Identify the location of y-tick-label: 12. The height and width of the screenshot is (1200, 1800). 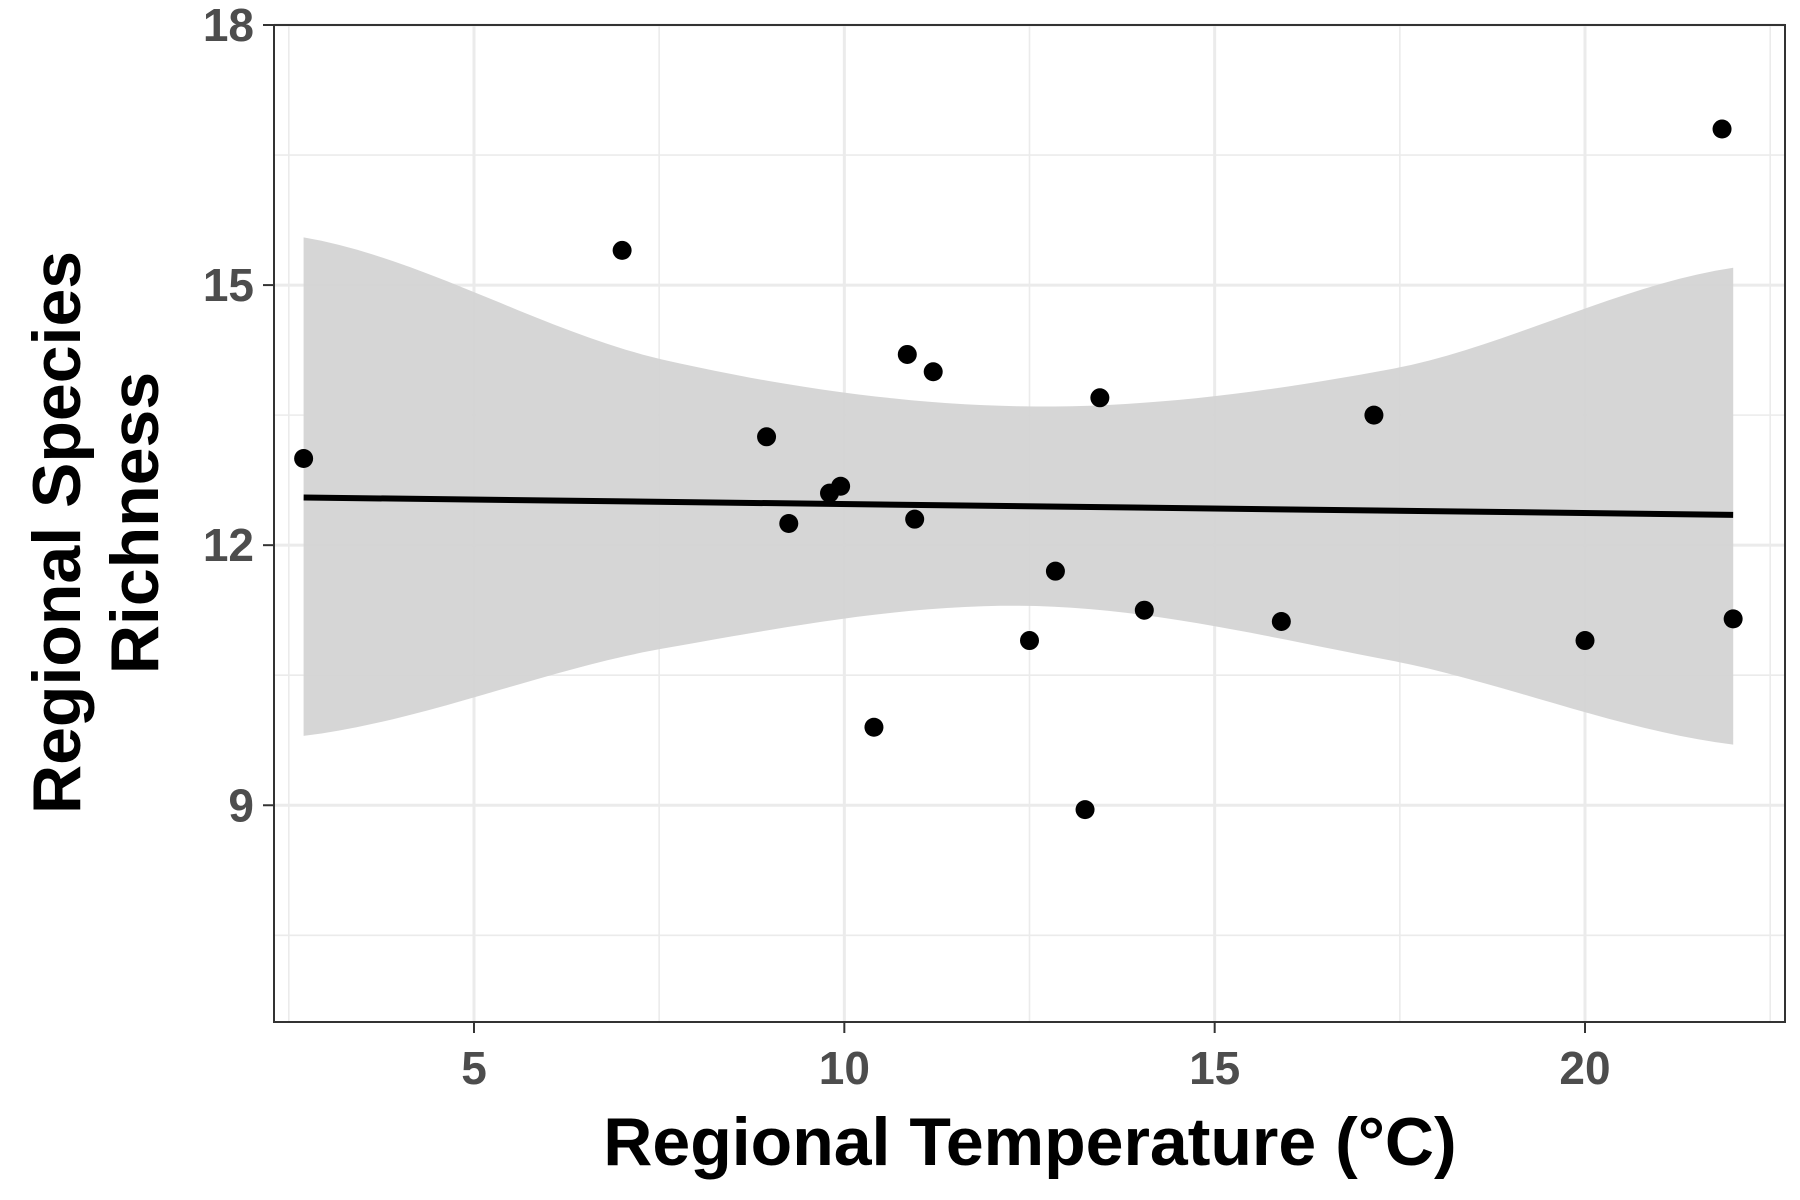
(228, 545).